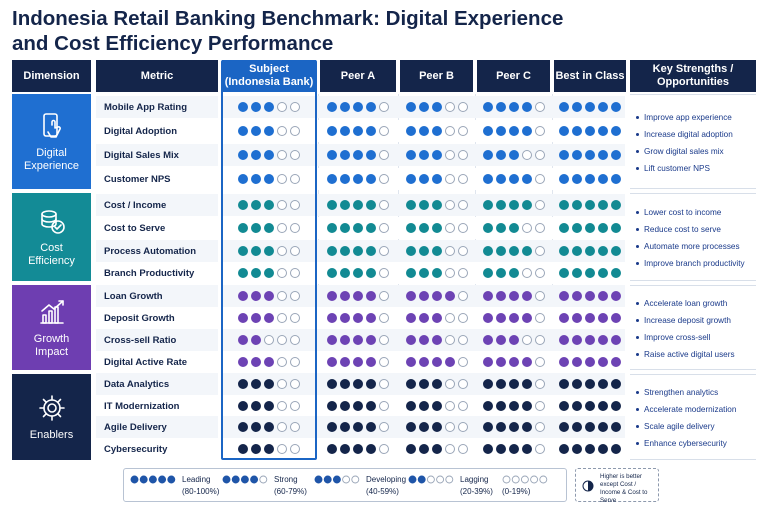  I want to click on metric-label: Cost to Serve, so click(157, 228).